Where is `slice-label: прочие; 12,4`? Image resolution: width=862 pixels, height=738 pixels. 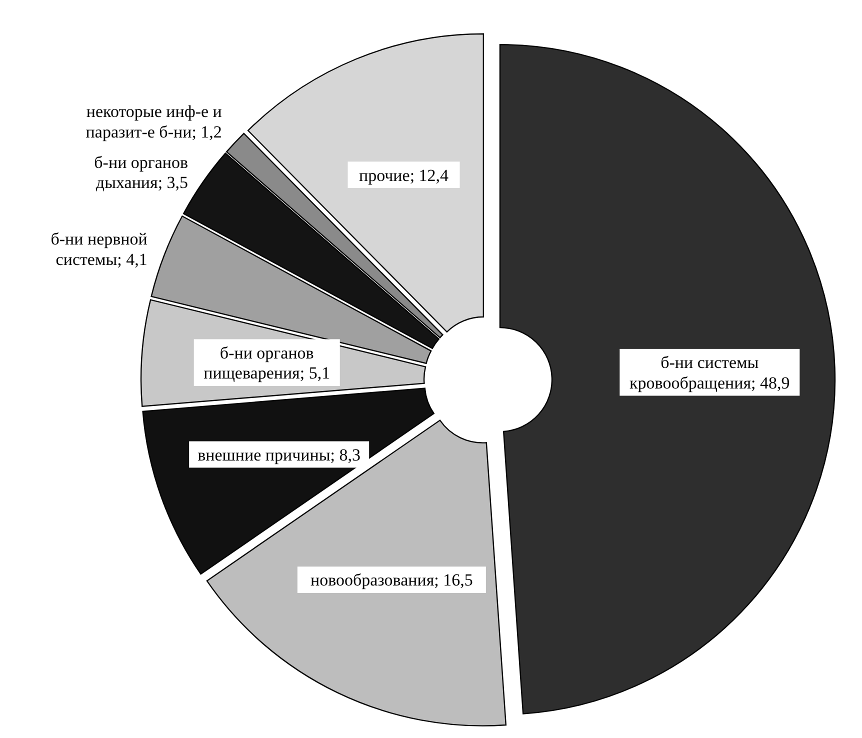
slice-label: прочие; 12,4 is located at coordinates (404, 175).